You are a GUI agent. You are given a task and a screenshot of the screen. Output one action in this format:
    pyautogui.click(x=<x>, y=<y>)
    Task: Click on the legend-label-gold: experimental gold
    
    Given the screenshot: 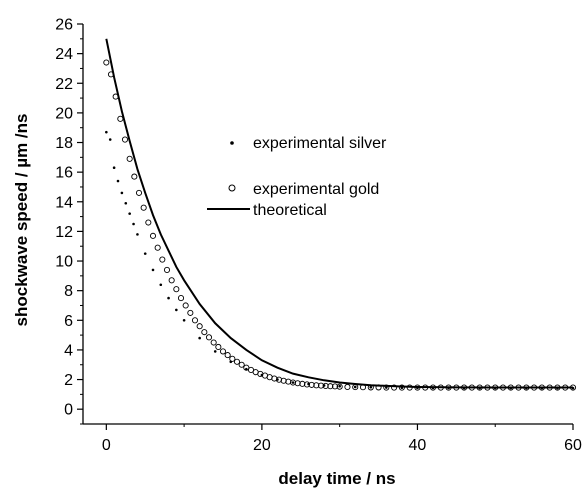 What is the action you would take?
    pyautogui.click(x=316, y=189)
    